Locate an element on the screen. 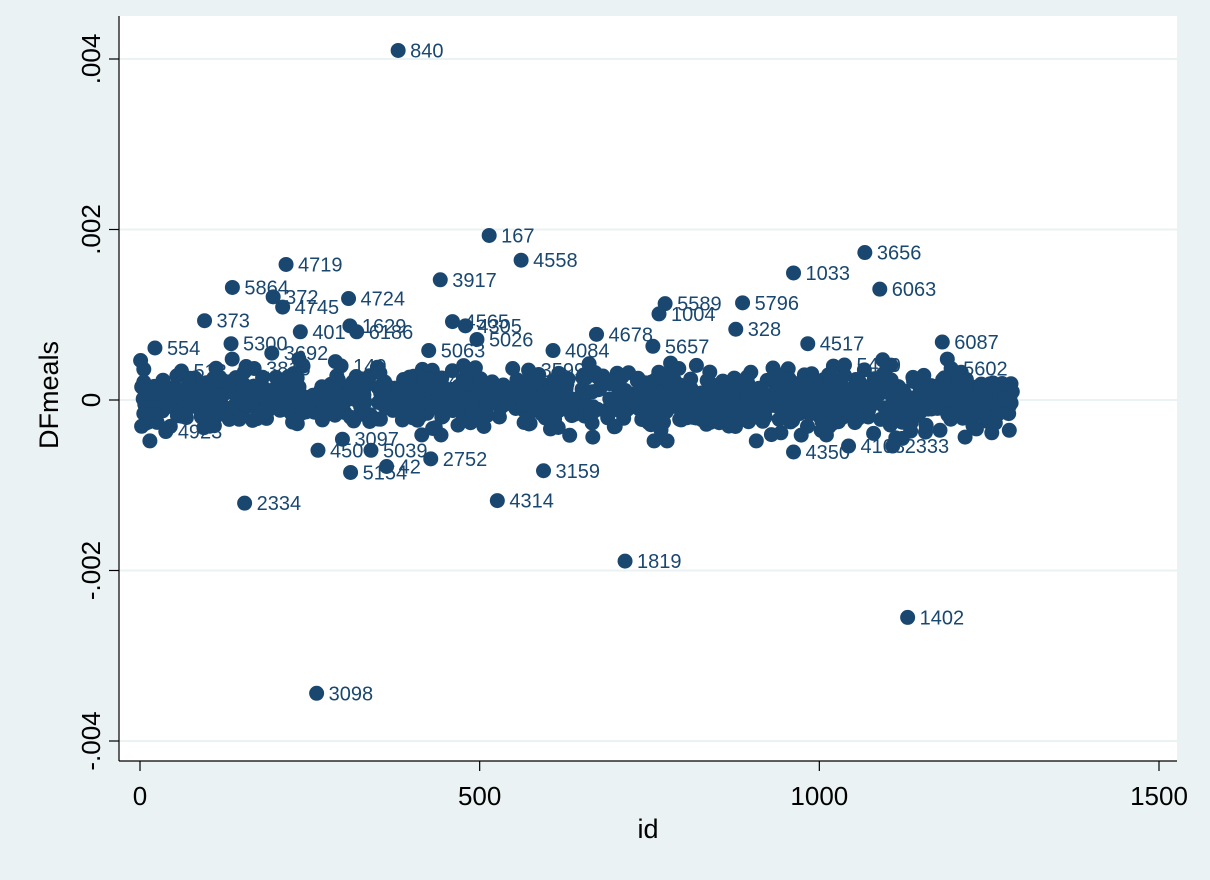 This screenshot has width=1210, height=880. data-point-label-37: 3599 is located at coordinates (563, 371).